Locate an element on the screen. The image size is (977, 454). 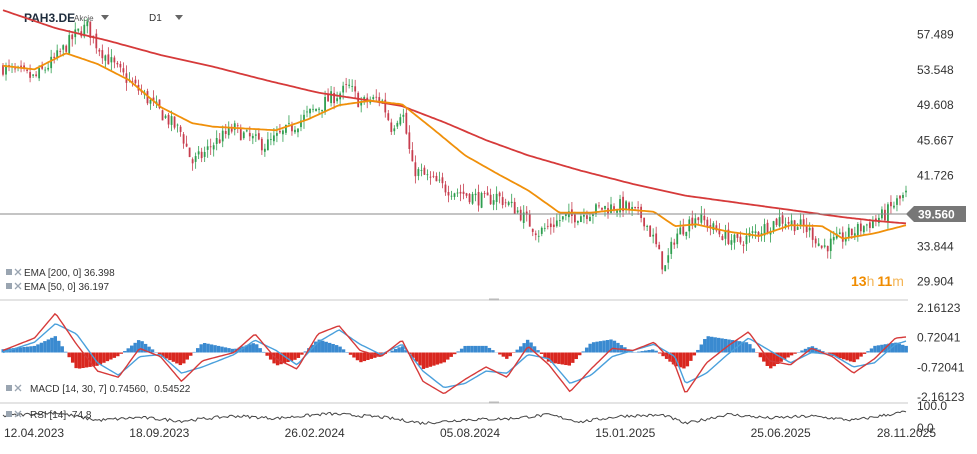
timeframe-dropdown-icon is located at coordinates (179, 17).